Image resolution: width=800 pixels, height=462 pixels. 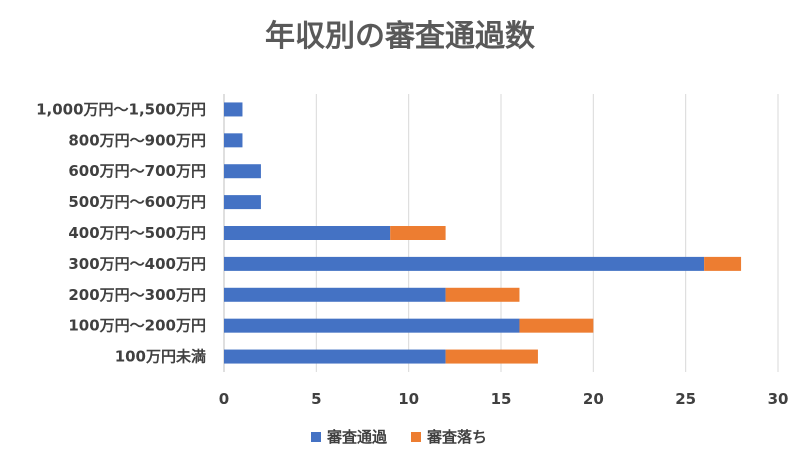 I want to click on category-label: 800万円～900万円, so click(x=137, y=140).